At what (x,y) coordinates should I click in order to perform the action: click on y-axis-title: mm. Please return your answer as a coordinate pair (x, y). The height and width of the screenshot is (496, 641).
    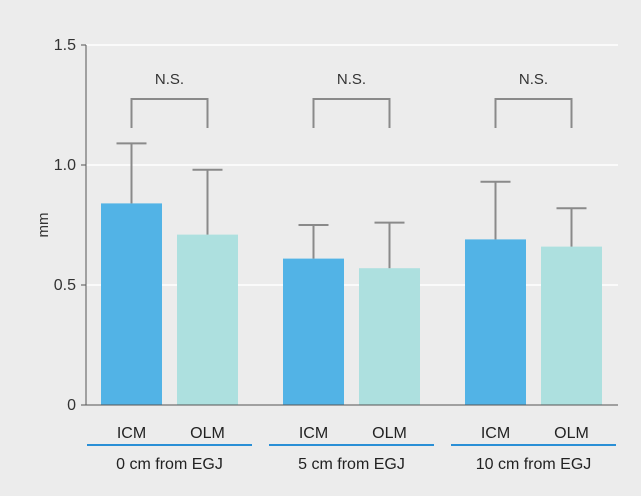
    Looking at the image, I should click on (43, 225).